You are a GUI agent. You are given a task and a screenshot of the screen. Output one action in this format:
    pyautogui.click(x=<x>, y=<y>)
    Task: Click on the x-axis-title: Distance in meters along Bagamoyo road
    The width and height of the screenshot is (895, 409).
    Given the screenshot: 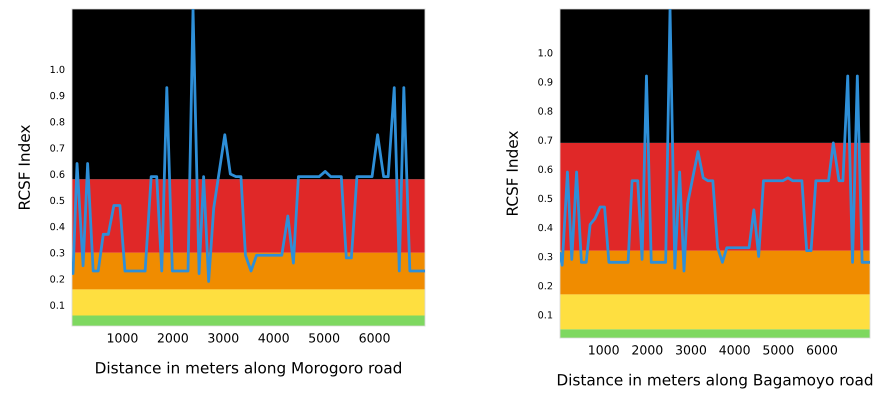 What is the action you would take?
    pyautogui.click(x=715, y=381)
    